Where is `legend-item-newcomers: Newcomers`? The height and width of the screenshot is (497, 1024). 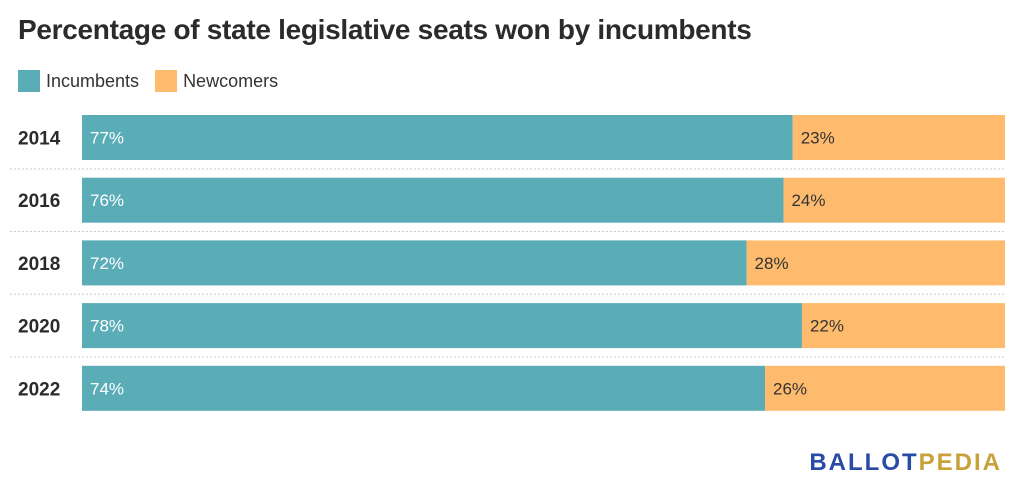 legend-item-newcomers: Newcomers is located at coordinates (216, 81).